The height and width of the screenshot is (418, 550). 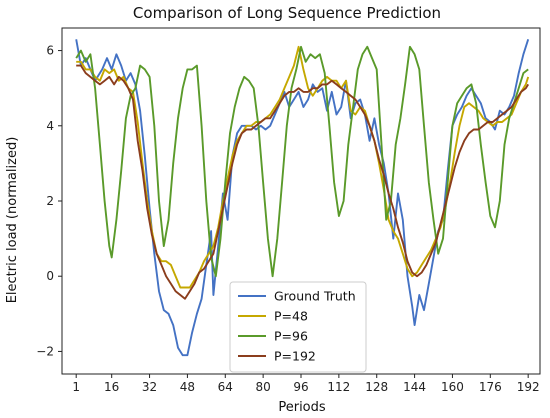 What do you see at coordinates (376, 387) in the screenshot?
I see `x-tick-label: 128` at bounding box center [376, 387].